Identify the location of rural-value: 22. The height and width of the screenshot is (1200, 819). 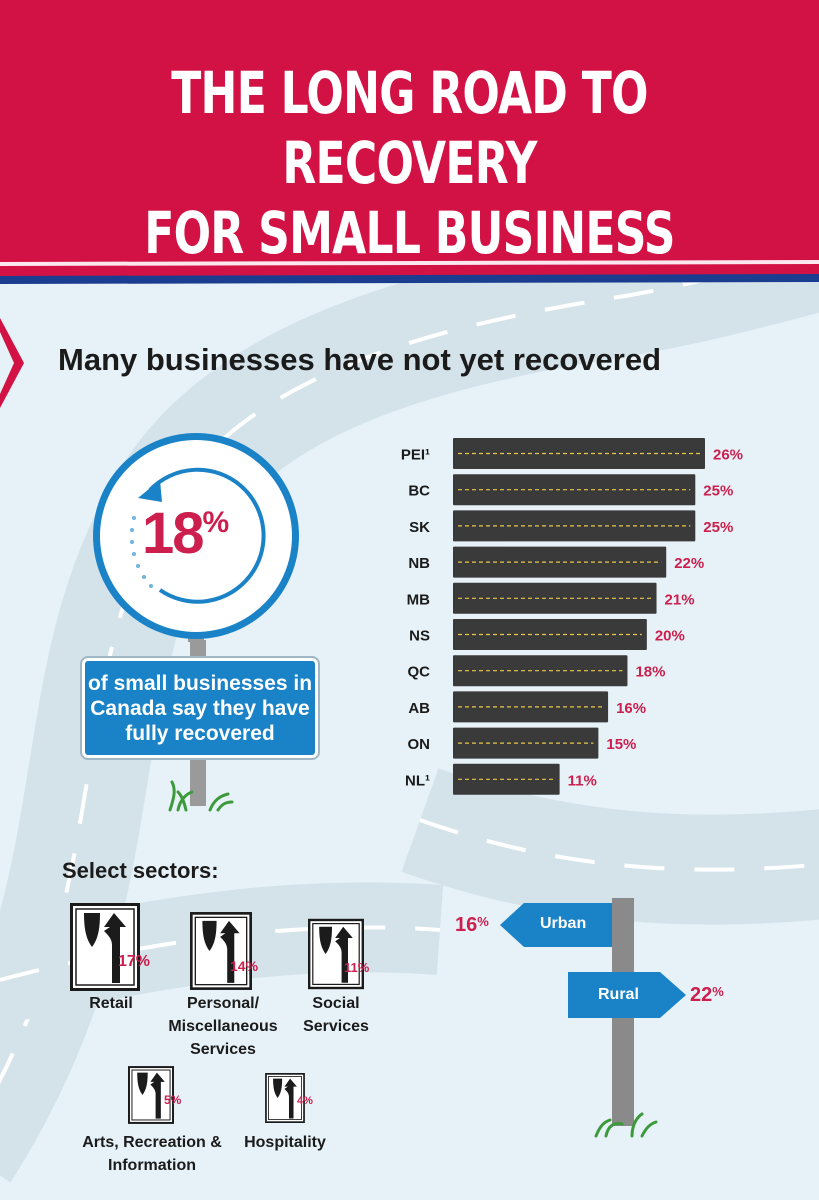
(701, 995).